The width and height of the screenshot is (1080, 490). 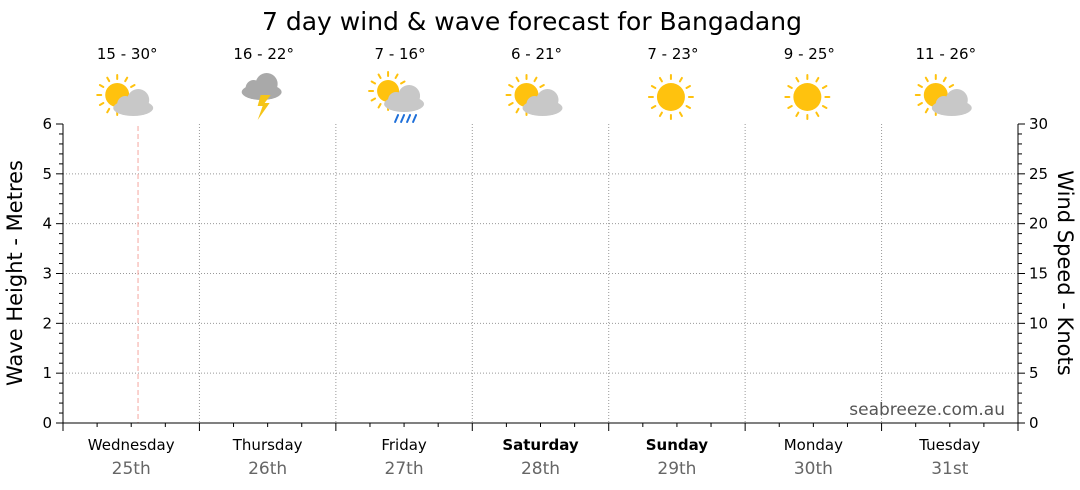 I want to click on day-name: Monday, so click(x=813, y=445).